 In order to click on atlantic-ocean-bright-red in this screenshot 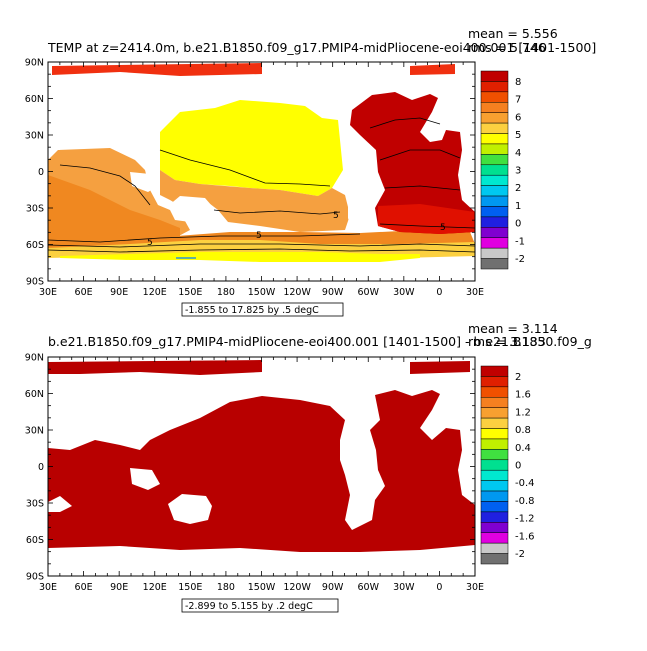, I will do `click(426, 219)`.